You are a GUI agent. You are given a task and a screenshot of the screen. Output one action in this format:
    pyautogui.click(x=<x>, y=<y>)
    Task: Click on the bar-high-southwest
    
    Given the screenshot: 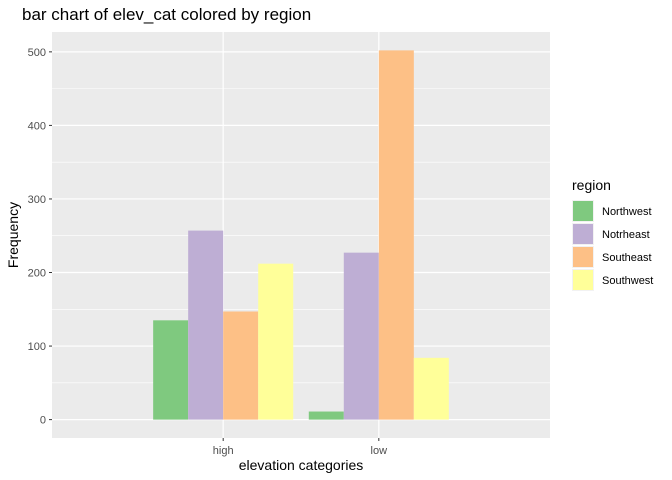 What is the action you would take?
    pyautogui.click(x=276, y=341)
    